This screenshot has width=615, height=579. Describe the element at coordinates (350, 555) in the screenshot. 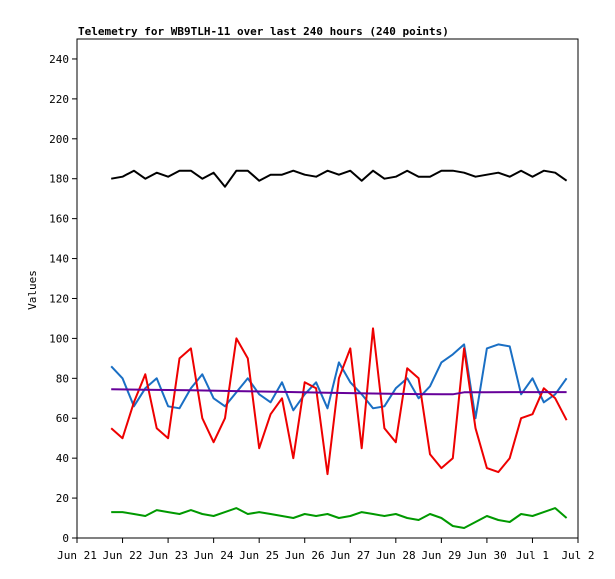

I see `x-tick-label: Jun 27` at that location.